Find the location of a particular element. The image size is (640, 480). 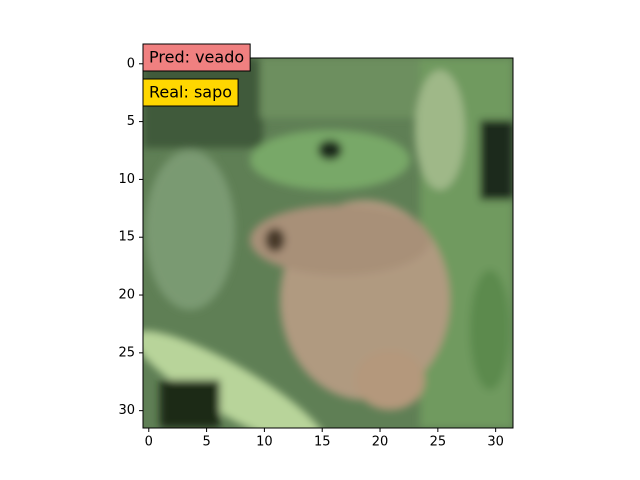

x-tick-label: 25 is located at coordinates (438, 442).